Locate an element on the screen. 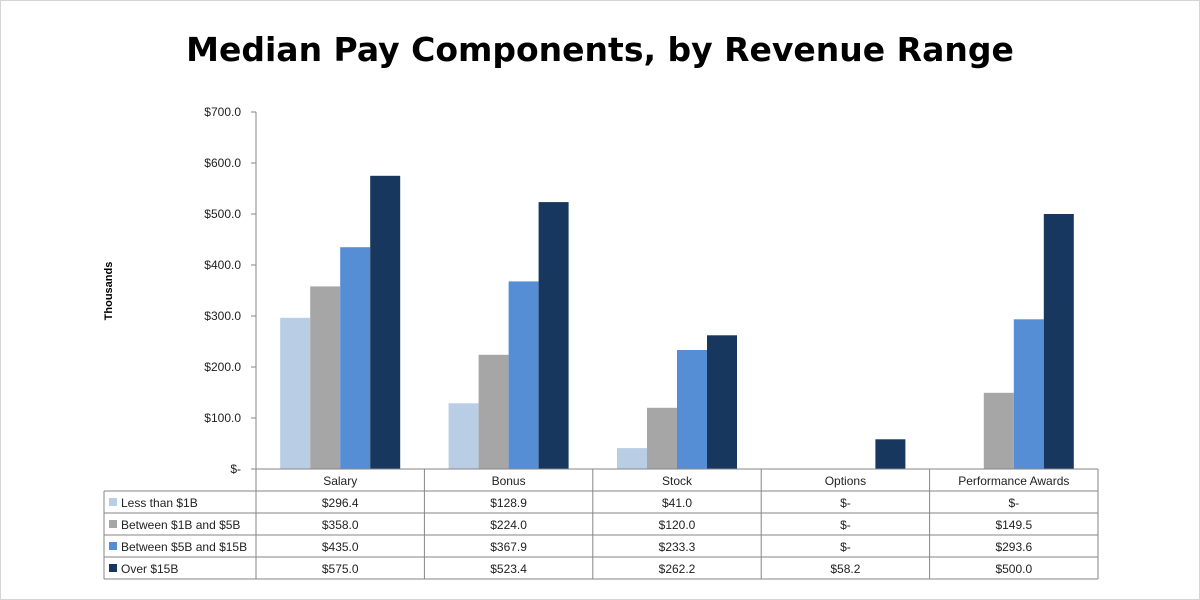 This screenshot has width=1200, height=600. legend-entry: Between $5B and $15B is located at coordinates (184, 547).